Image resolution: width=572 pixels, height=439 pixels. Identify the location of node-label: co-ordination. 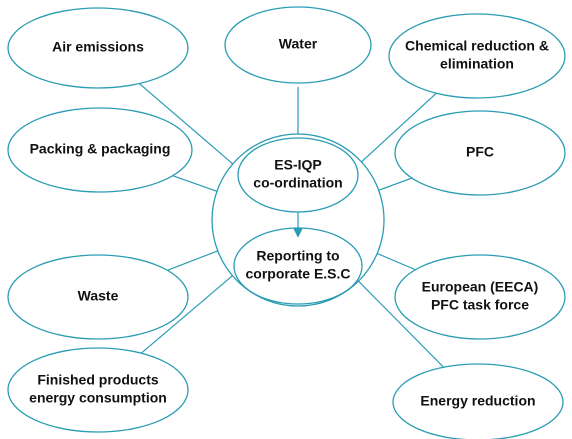
(297, 183).